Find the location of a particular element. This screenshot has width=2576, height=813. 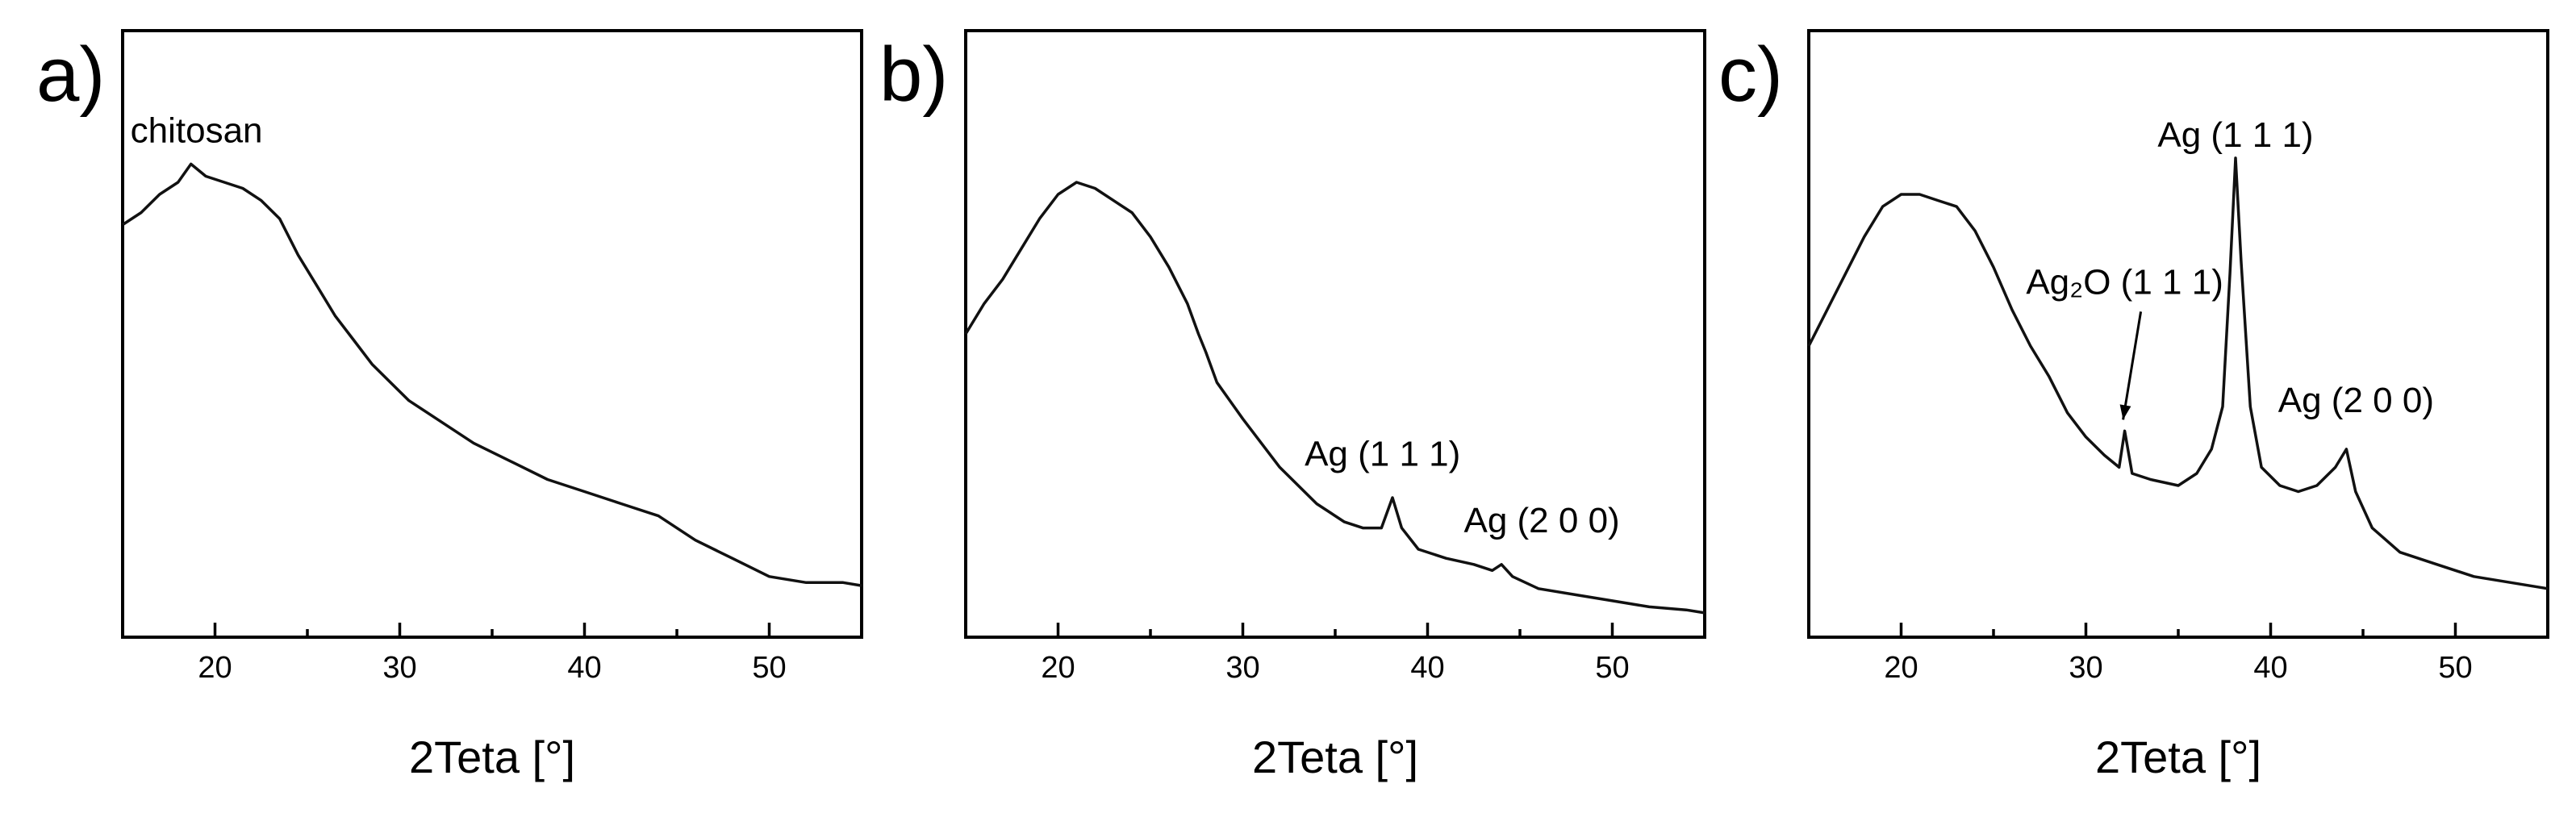

panel-letter-c: c) is located at coordinates (1750, 74).